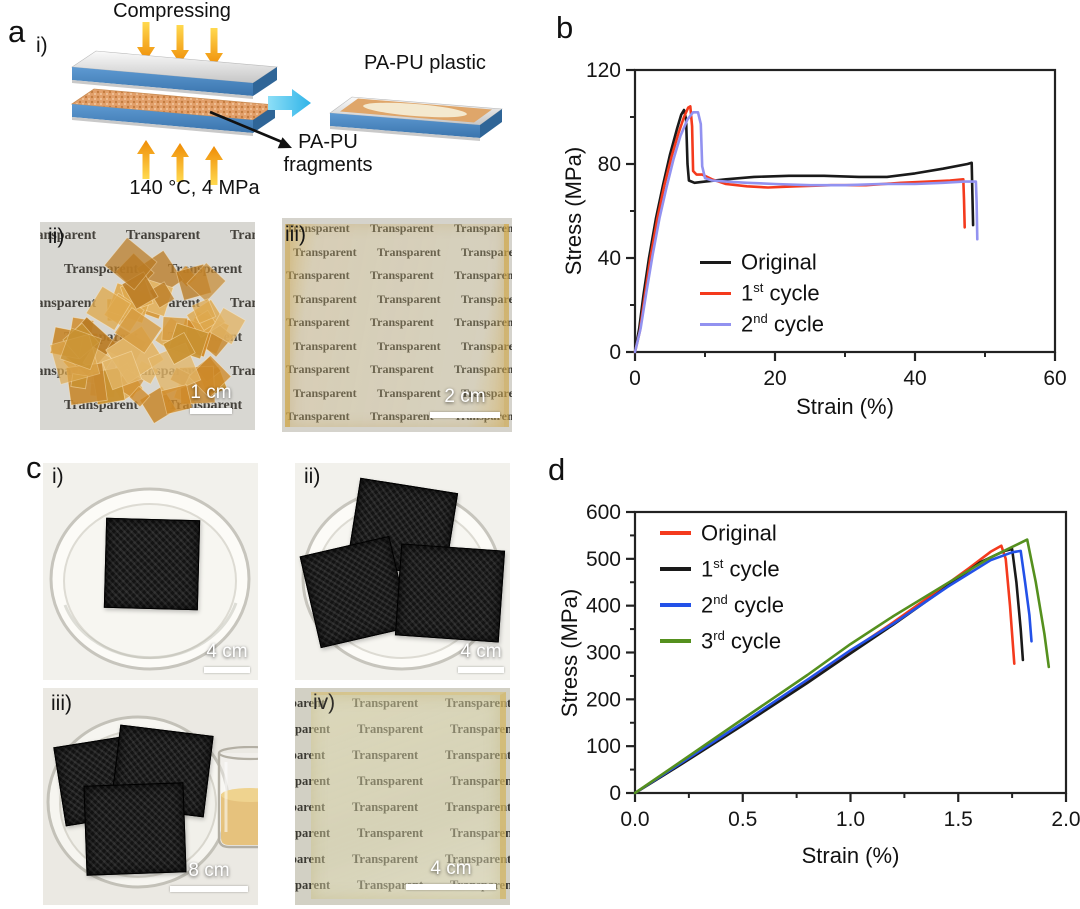 Image resolution: width=1080 pixels, height=909 pixels. I want to click on svg-text: 300, so click(603, 653).